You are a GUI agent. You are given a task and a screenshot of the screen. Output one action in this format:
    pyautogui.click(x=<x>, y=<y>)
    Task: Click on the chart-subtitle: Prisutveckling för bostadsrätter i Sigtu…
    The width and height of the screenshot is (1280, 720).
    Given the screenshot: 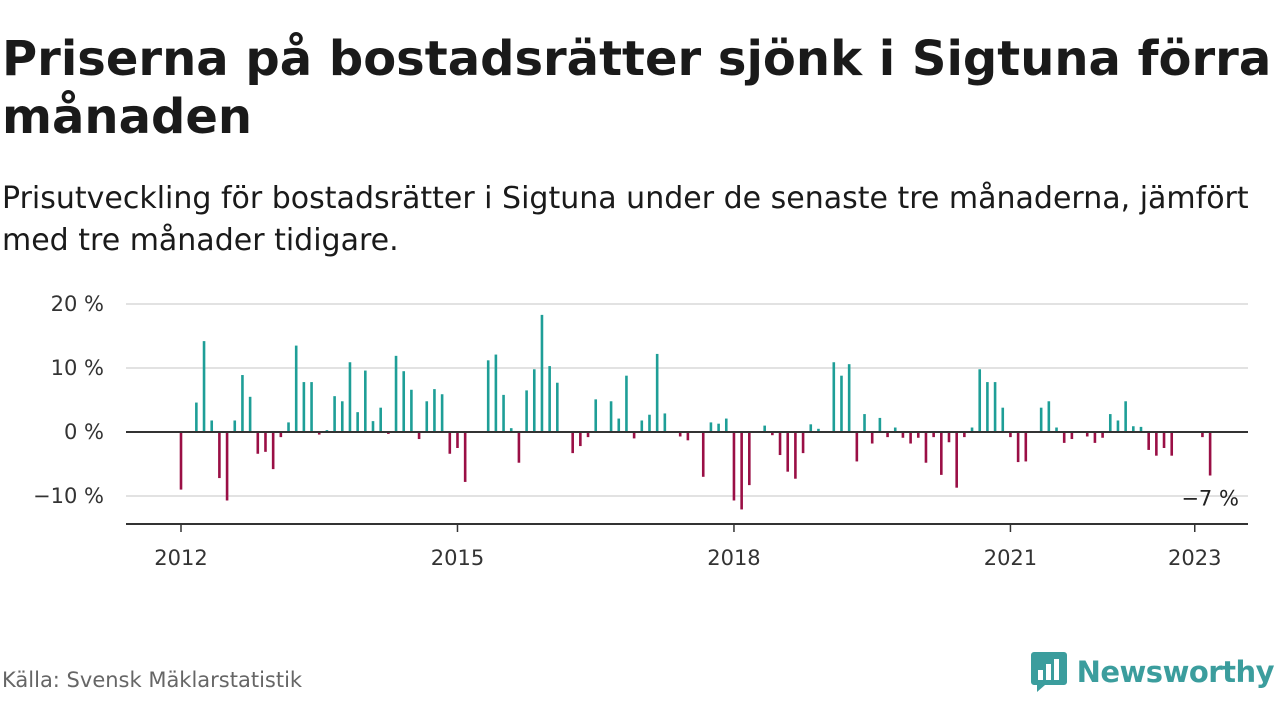 What is the action you would take?
    pyautogui.click(x=625, y=219)
    